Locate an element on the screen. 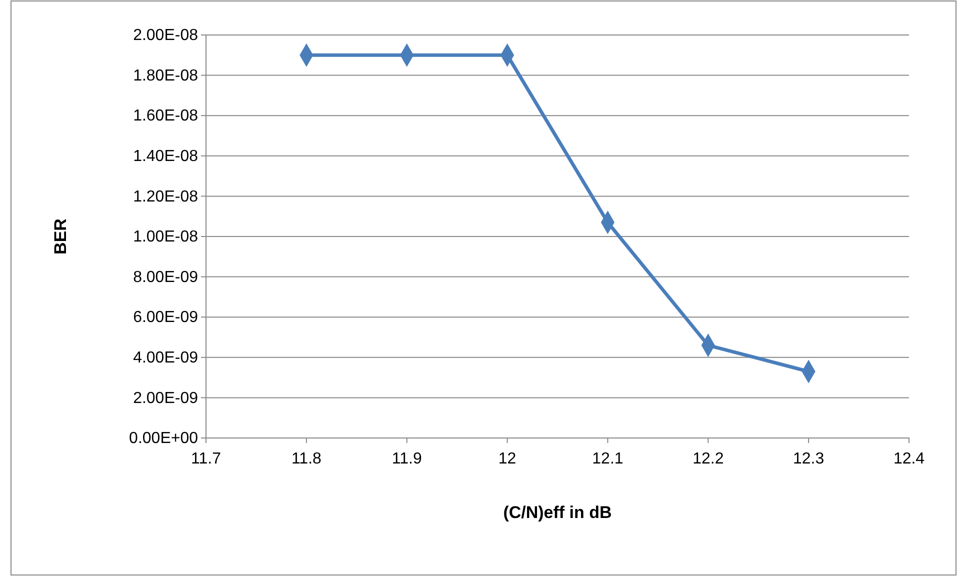 This screenshot has height=578, width=959. y-axis-title: BER is located at coordinates (60, 236).